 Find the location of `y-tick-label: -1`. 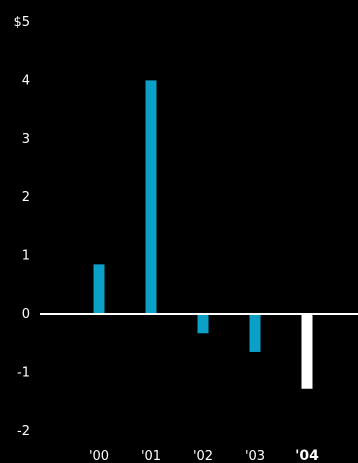

y-tick-label: -1 is located at coordinates (23, 372).